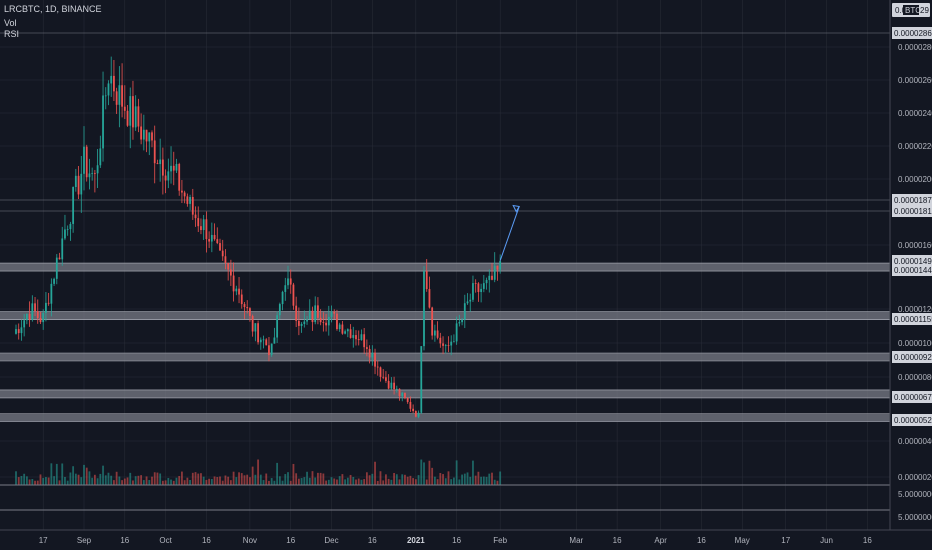  I want to click on badge-unit: BTC, so click(913, 10).